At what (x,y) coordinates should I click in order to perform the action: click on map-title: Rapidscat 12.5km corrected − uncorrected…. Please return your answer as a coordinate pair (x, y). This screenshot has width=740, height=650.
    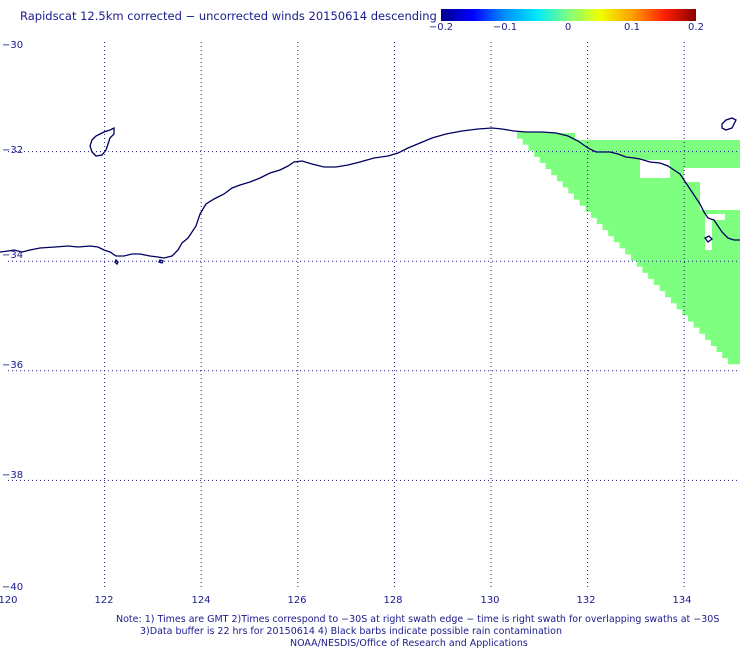
    Looking at the image, I should click on (228, 16).